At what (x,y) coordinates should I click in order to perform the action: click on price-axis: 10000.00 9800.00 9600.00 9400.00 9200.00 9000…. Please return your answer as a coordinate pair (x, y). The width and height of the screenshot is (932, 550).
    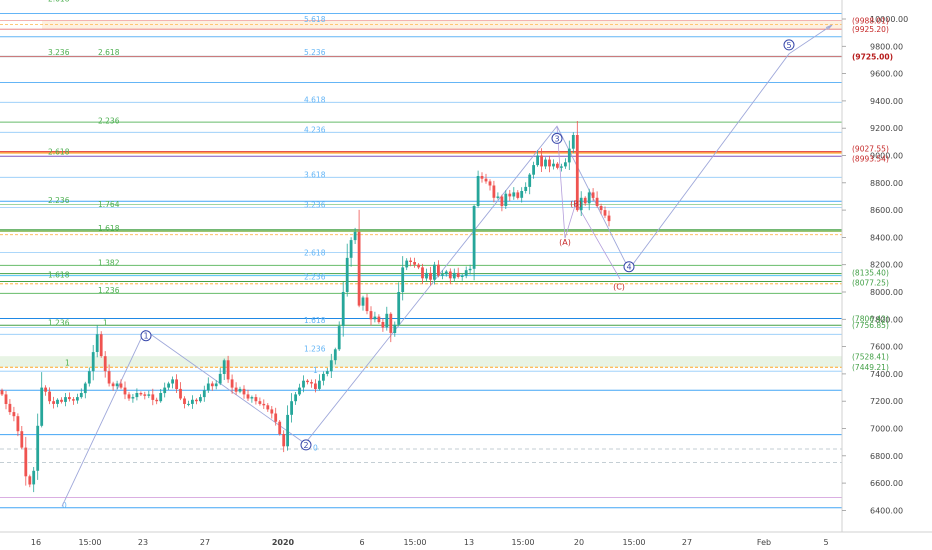
    Looking at the image, I should click on (875, 265).